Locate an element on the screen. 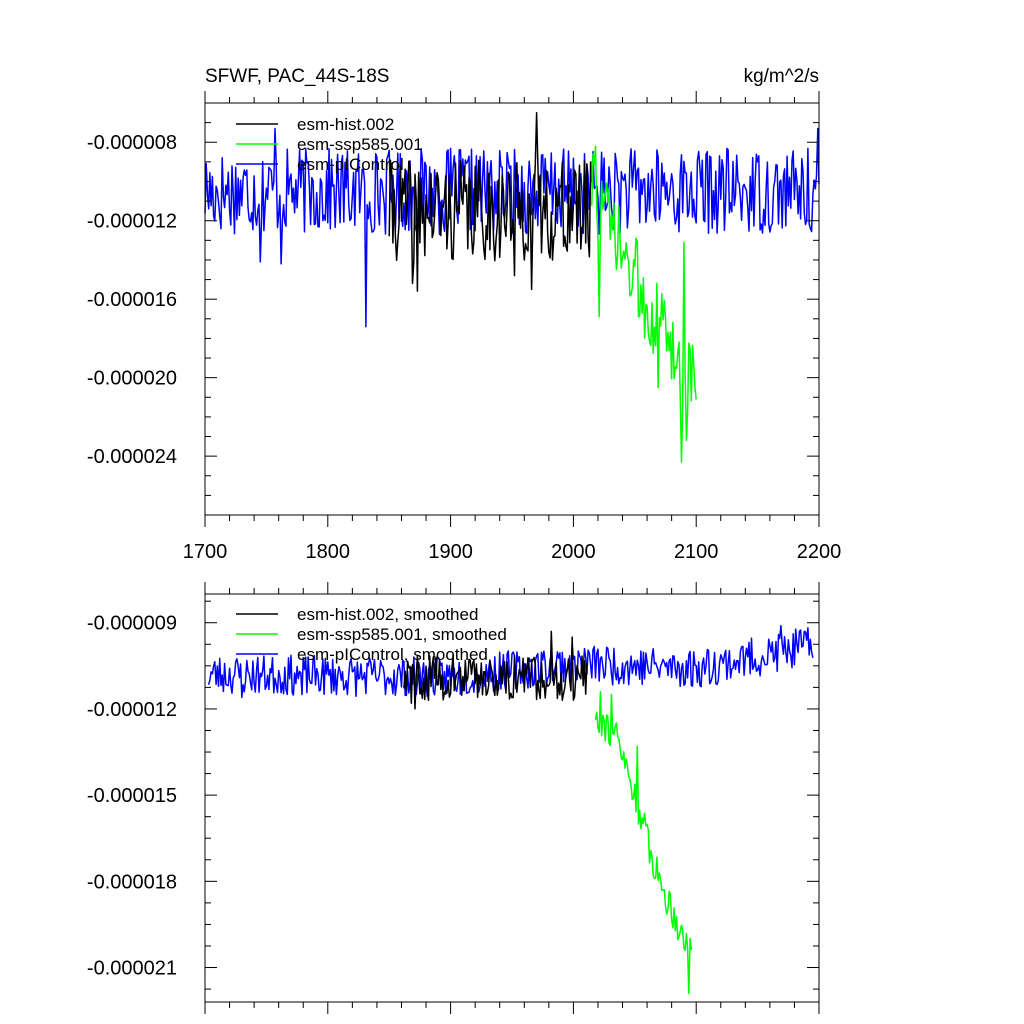 The height and width of the screenshot is (1024, 1024). series-line-esm-picontrol-smoothed is located at coordinates (510, 661).